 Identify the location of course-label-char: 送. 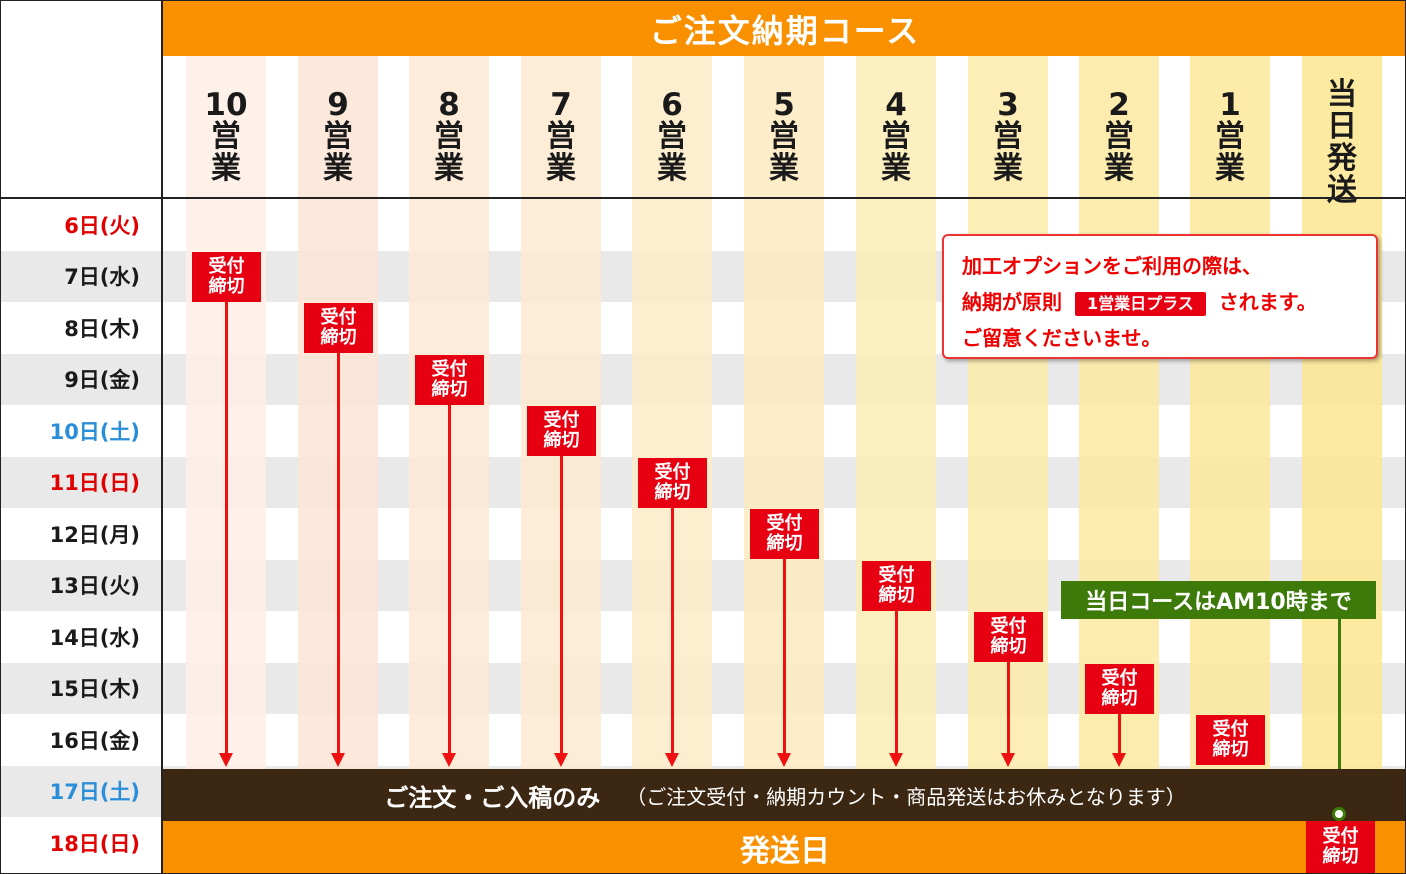
(1342, 190).